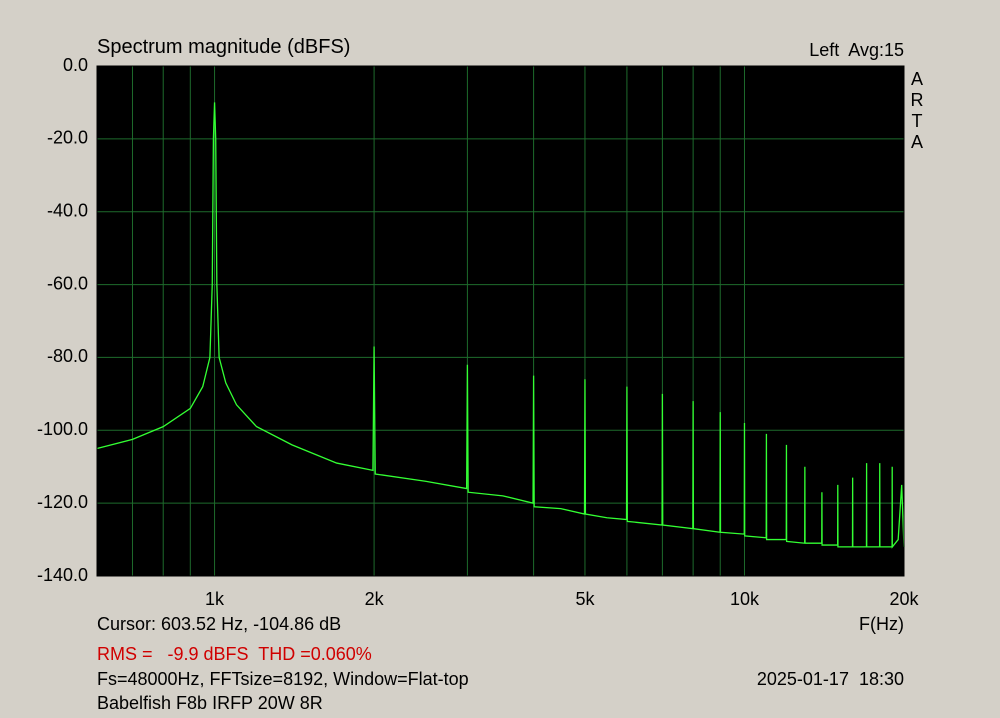 This screenshot has width=1000, height=718. I want to click on y-tick-label: -100.0, so click(62, 429).